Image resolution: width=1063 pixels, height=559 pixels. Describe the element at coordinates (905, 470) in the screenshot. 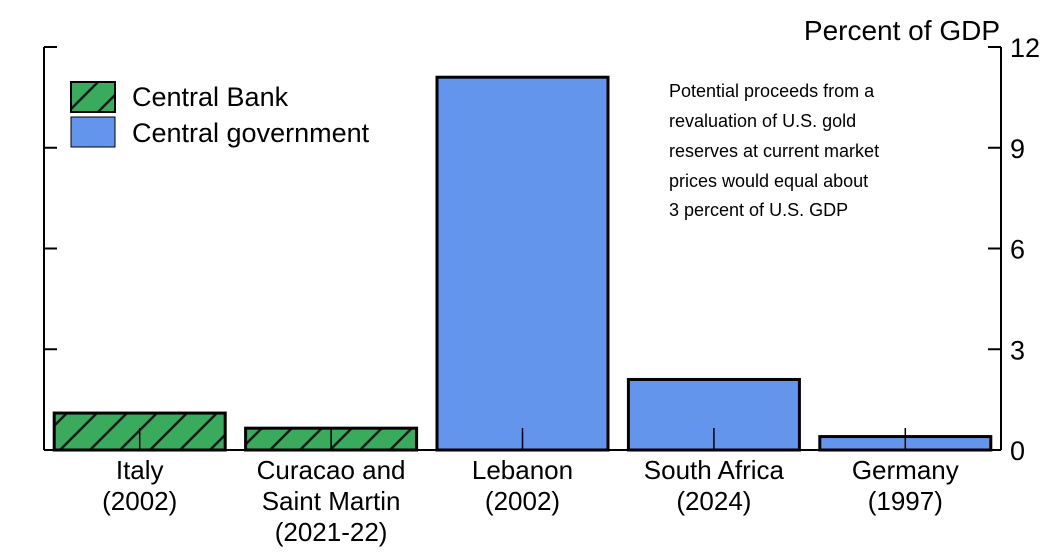

I see `x-tick-label: Germany` at that location.